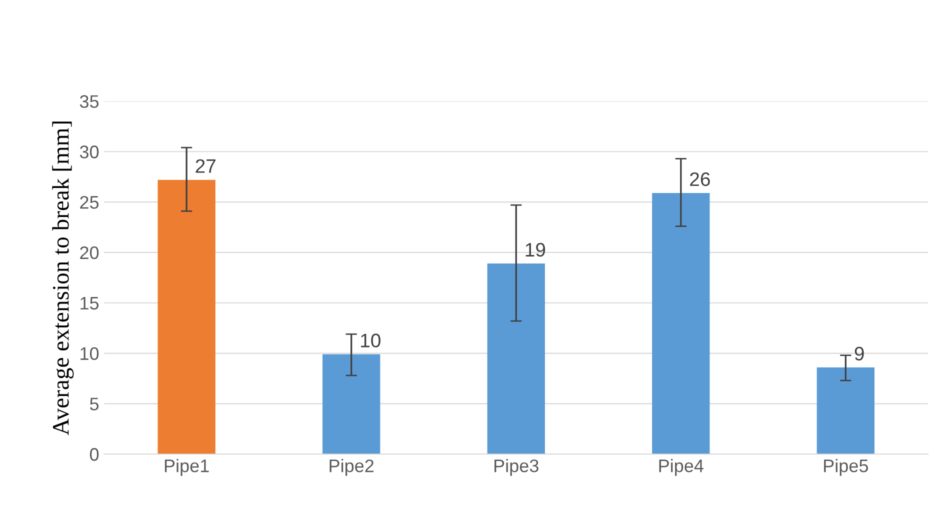 This screenshot has width=947, height=519. Describe the element at coordinates (89, 101) in the screenshot. I see `y-tick-label: 35` at that location.